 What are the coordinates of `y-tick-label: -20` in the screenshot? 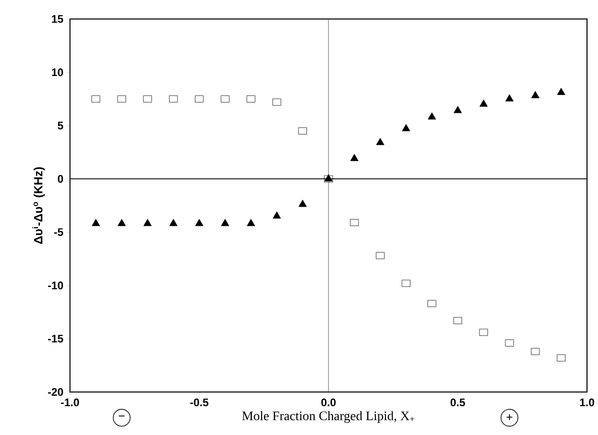 It's located at (56, 392).